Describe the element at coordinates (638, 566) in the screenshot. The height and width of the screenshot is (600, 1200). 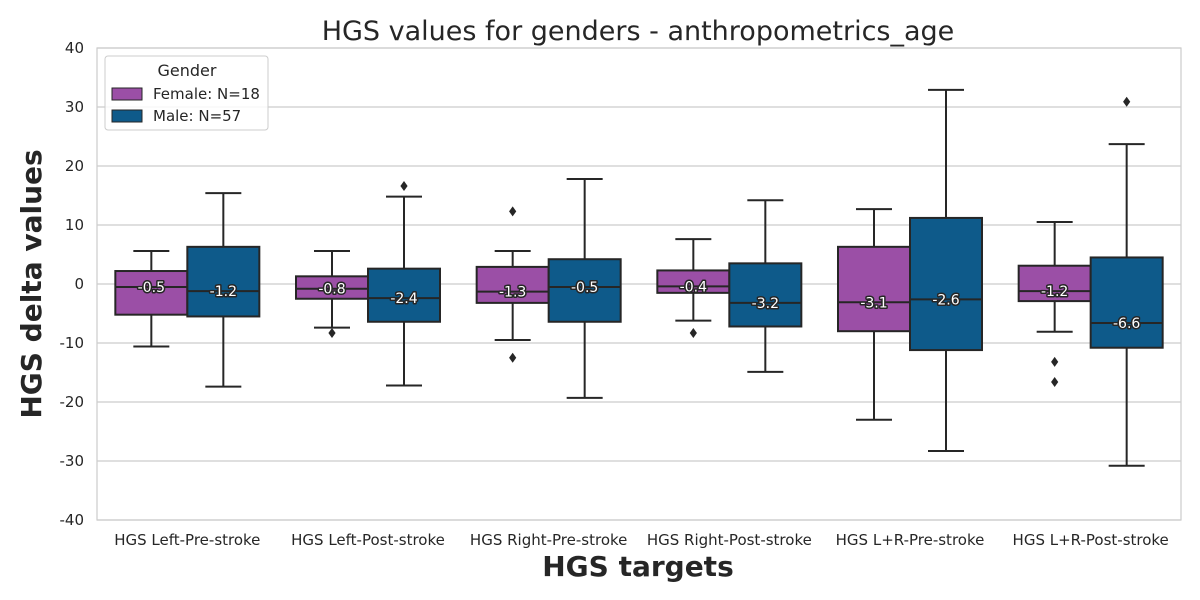
I see `x-axis-label: HGS targets` at that location.